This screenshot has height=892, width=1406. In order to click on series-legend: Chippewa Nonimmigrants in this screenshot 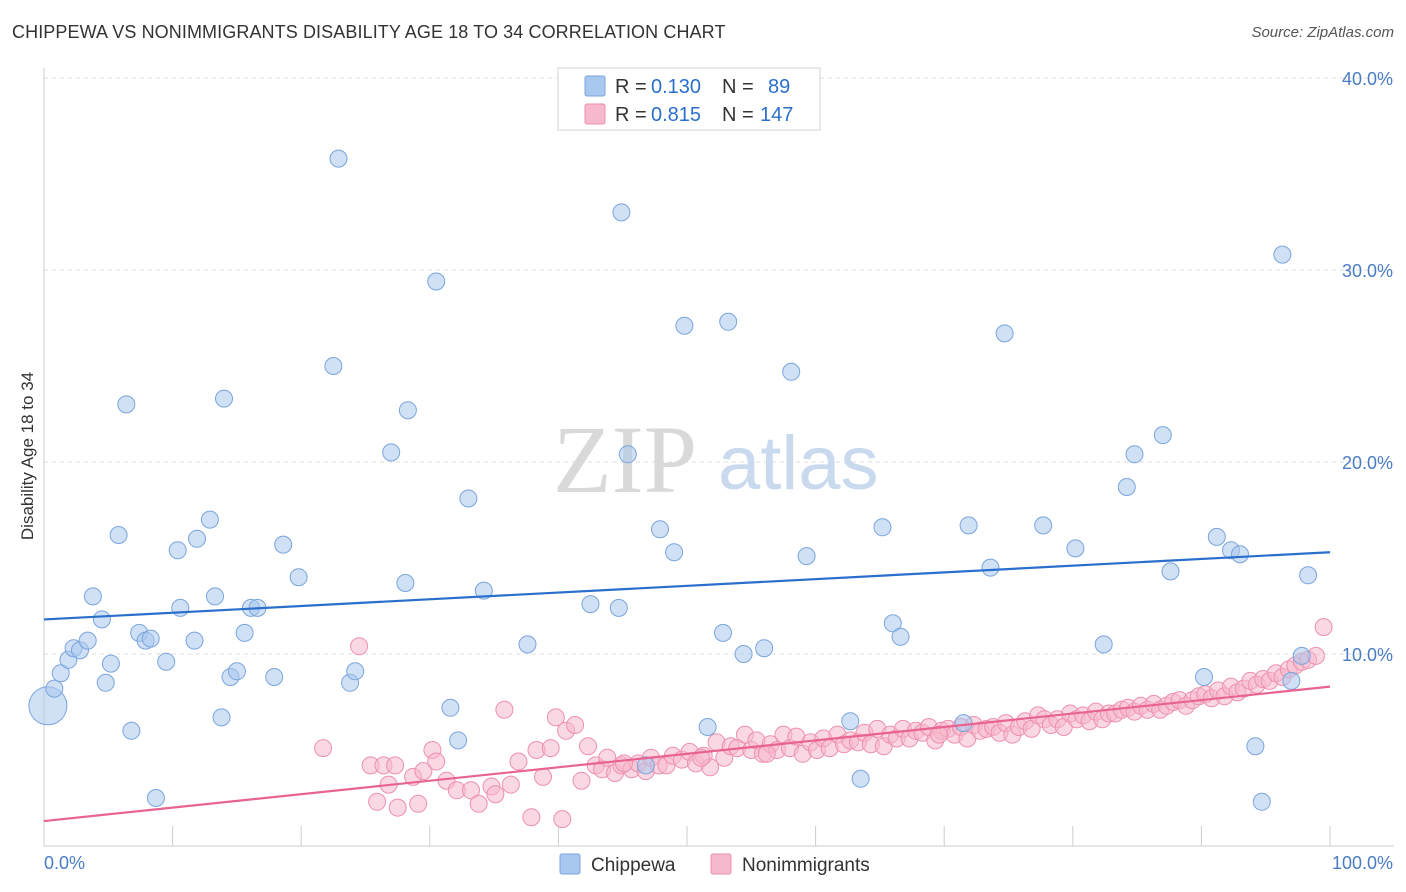, I will do `click(714, 864)`.